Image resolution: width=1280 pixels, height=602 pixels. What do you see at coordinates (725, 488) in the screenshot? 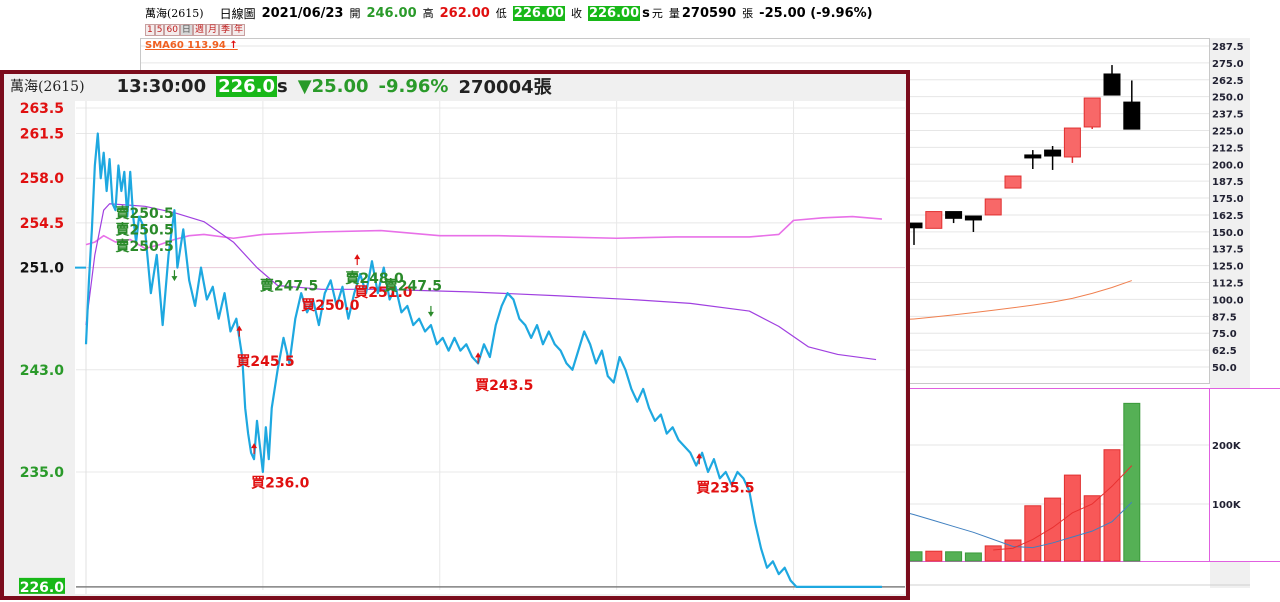
I see `buy-signal-label: 買235.5` at bounding box center [725, 488].